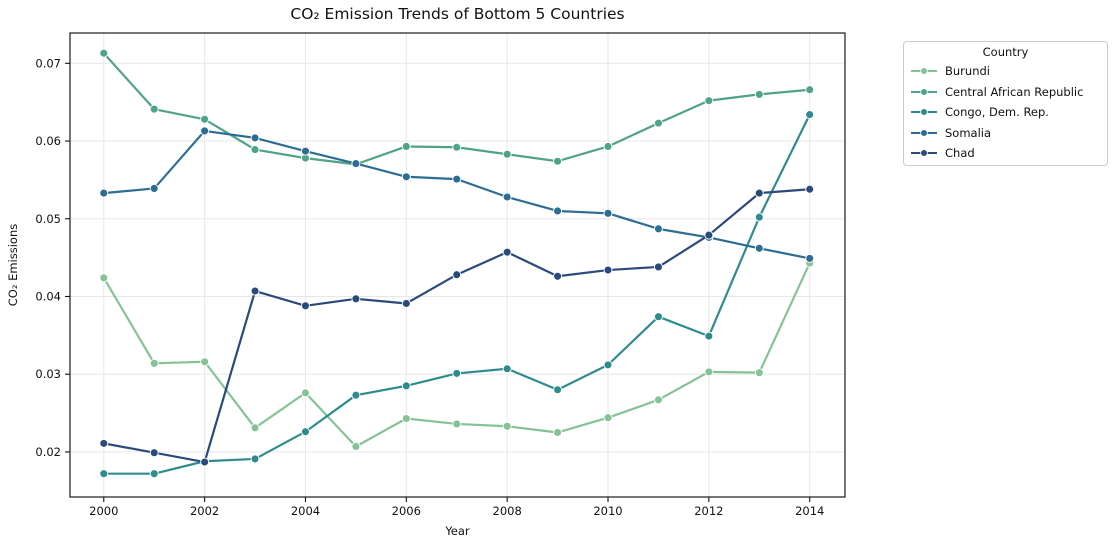 This screenshot has height=548, width=1118. I want to click on y-tick-label: 0.06, so click(48, 141).